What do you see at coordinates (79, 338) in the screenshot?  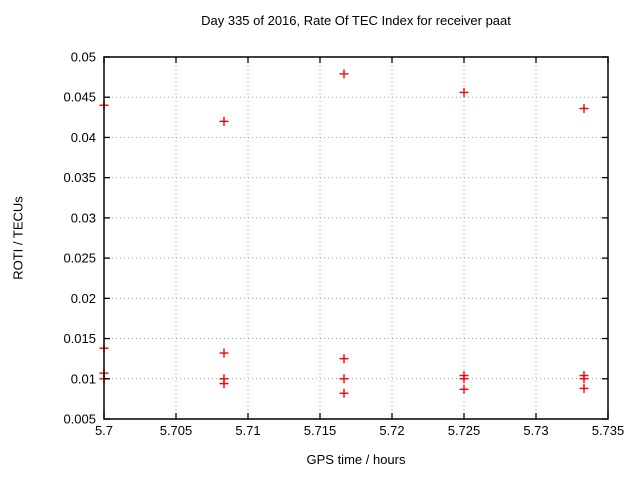 I see `y-tick-label: 0.015` at bounding box center [79, 338].